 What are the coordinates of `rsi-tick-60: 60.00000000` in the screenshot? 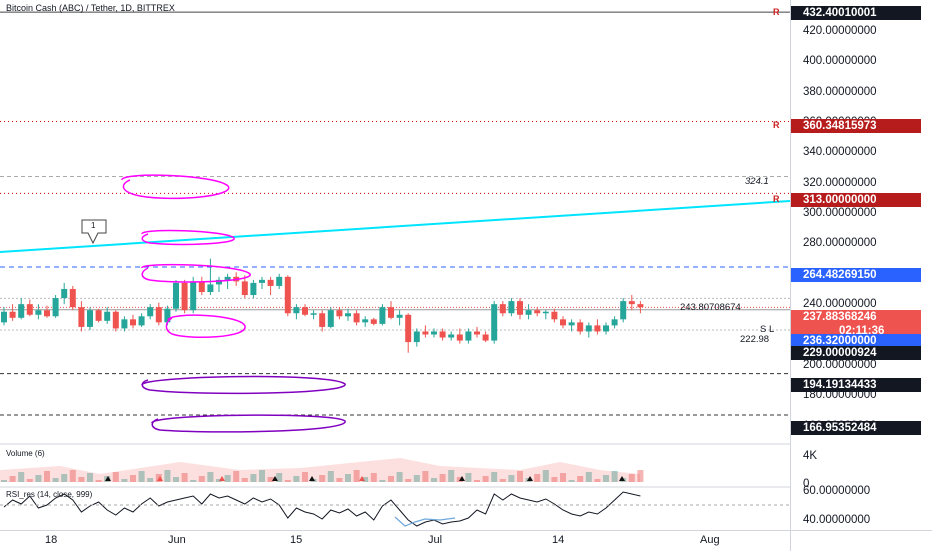 It's located at (837, 491).